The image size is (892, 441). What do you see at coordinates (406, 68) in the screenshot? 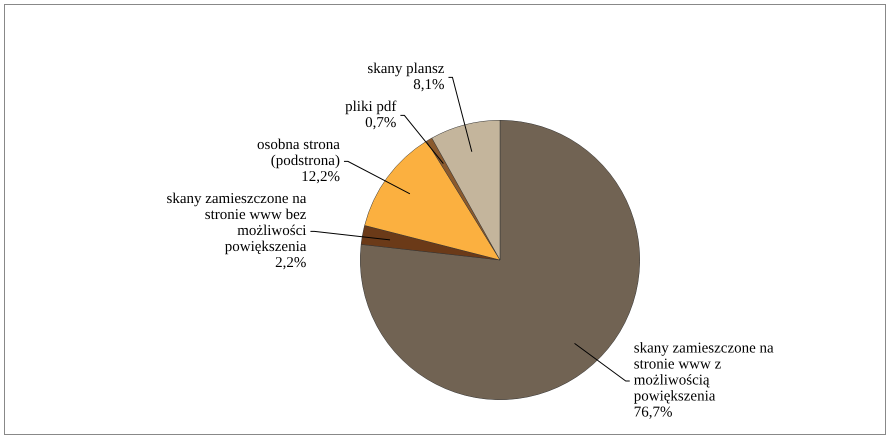
I see `slice-label: skany plansz` at bounding box center [406, 68].